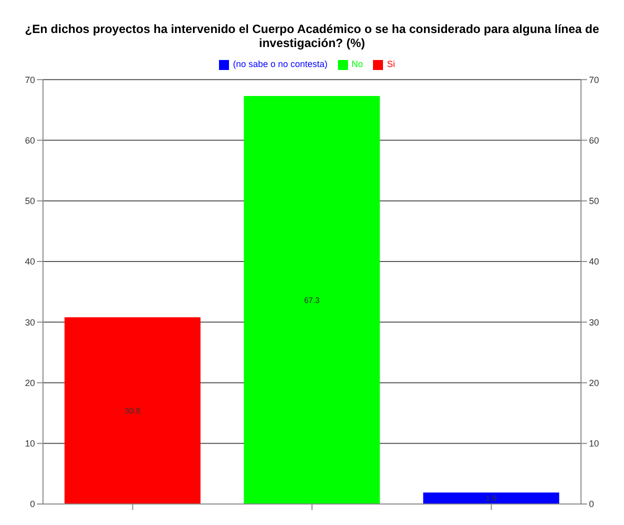  Describe the element at coordinates (358, 64) in the screenshot. I see `legend-label: No` at that location.